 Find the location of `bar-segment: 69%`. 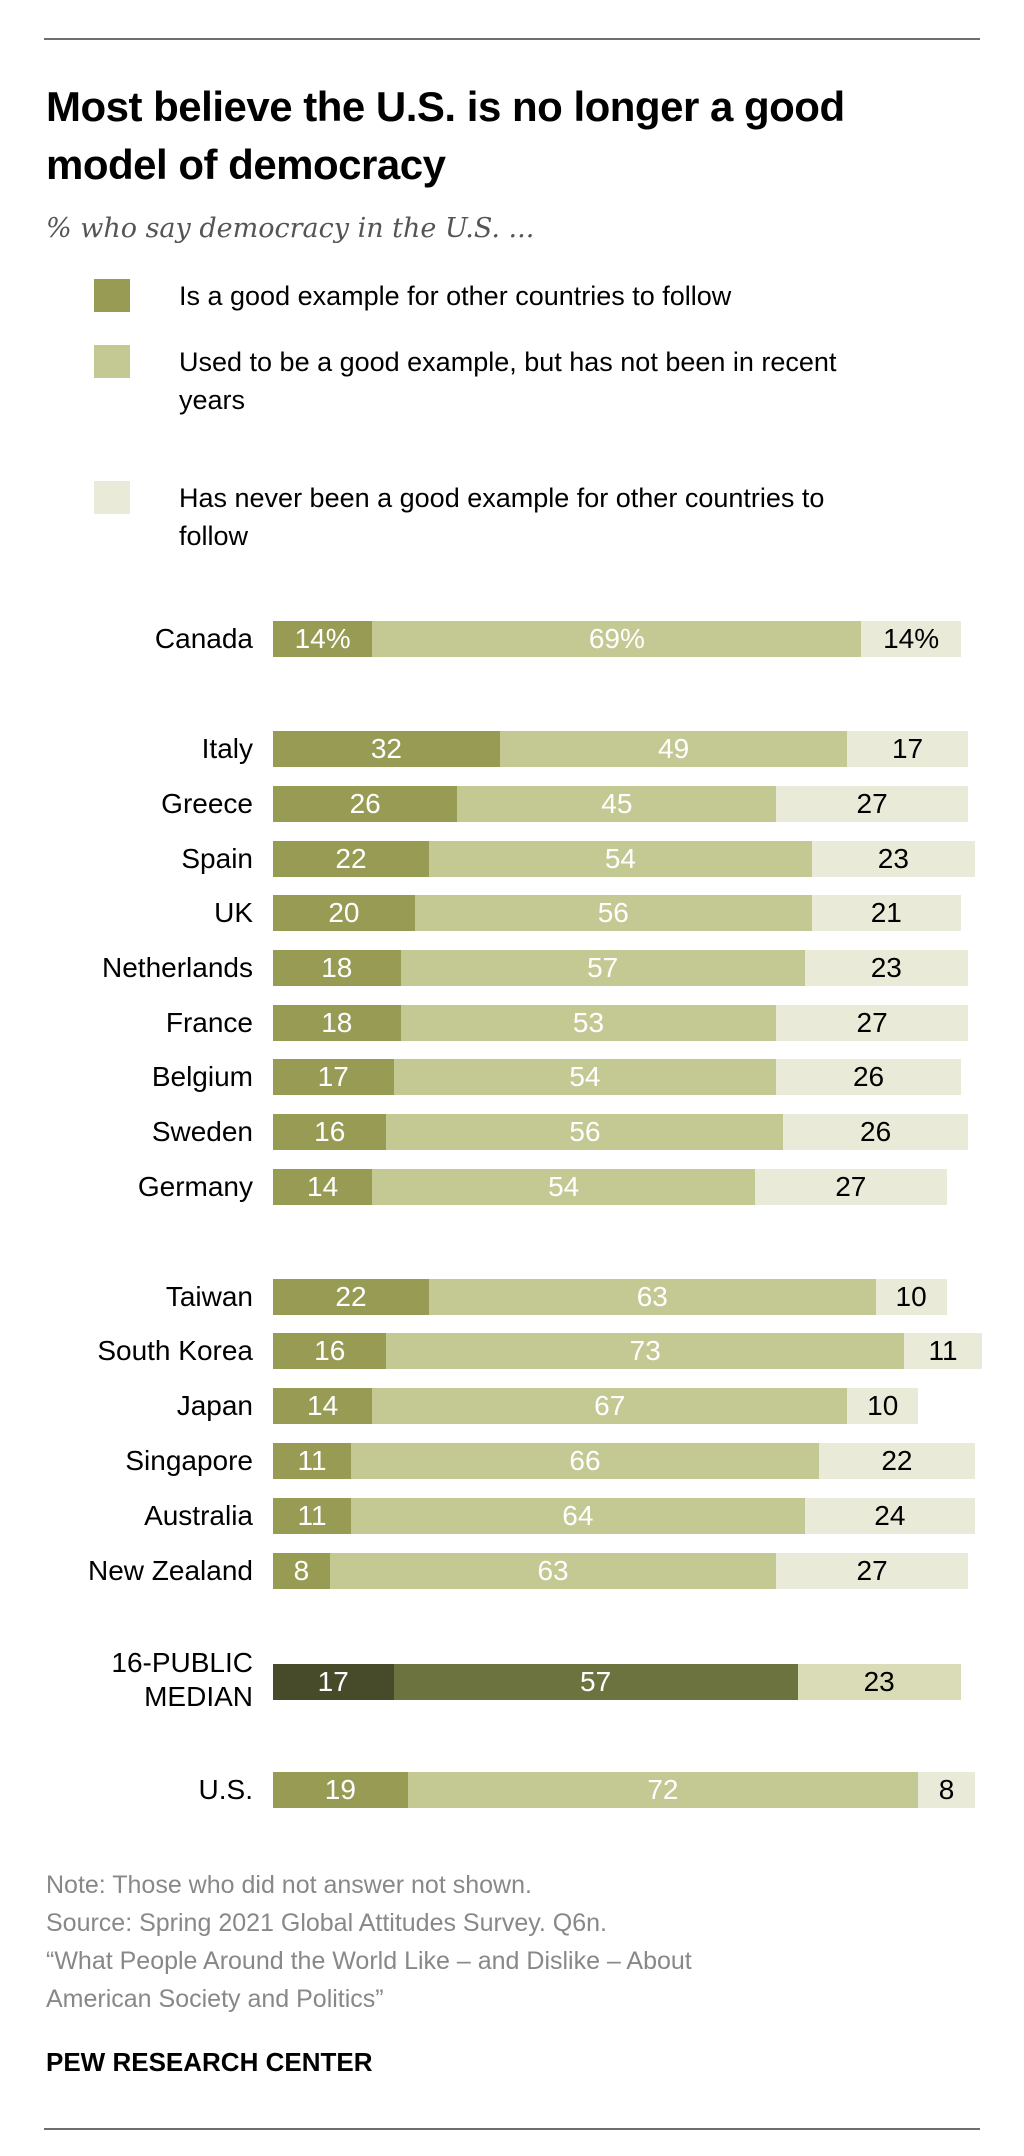

bar-segment: 69% is located at coordinates (617, 639).